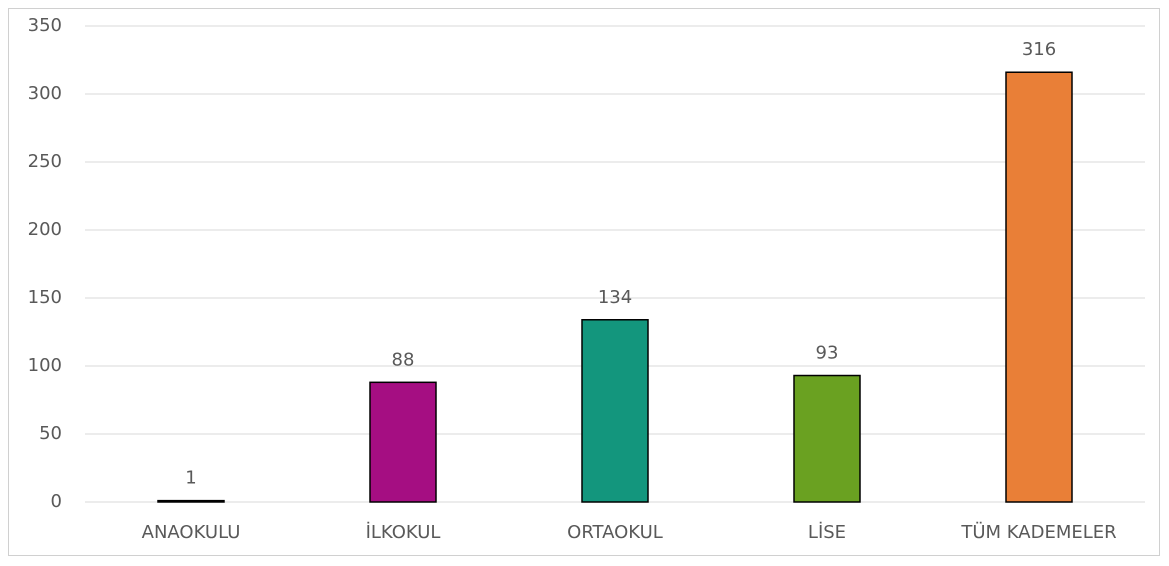 Image resolution: width=1169 pixels, height=566 pixels. What do you see at coordinates (45, 25) in the screenshot?
I see `y-tick-label: 350` at bounding box center [45, 25].